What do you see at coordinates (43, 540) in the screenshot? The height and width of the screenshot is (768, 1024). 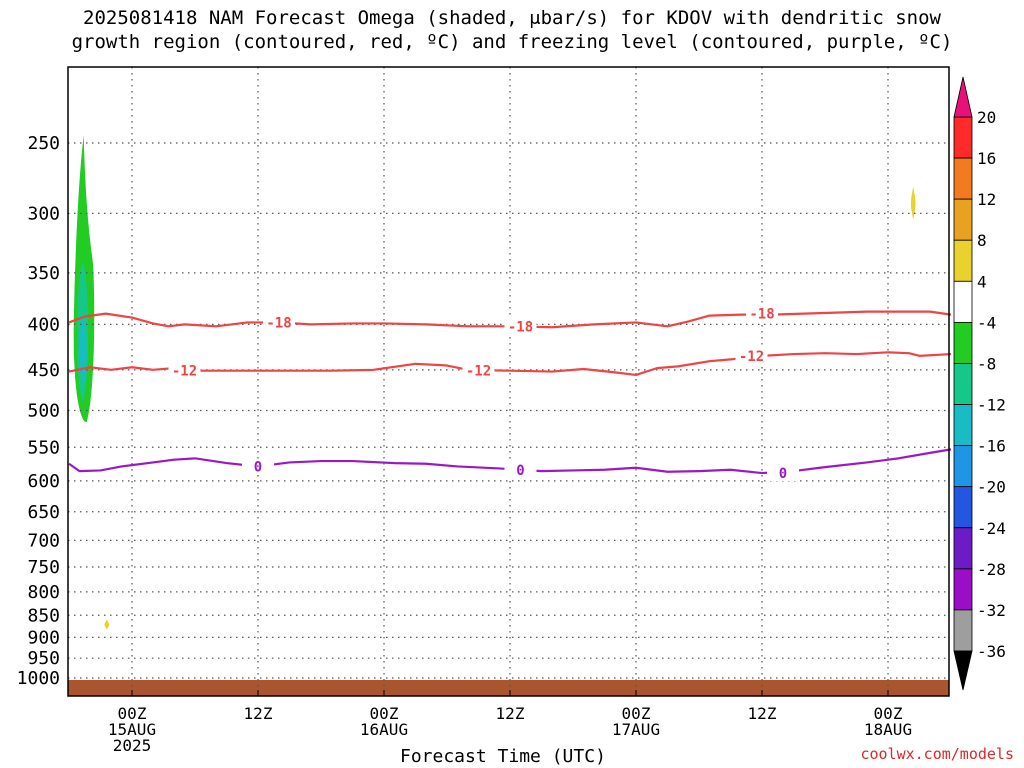 I see `y-tick-label: 700` at bounding box center [43, 540].